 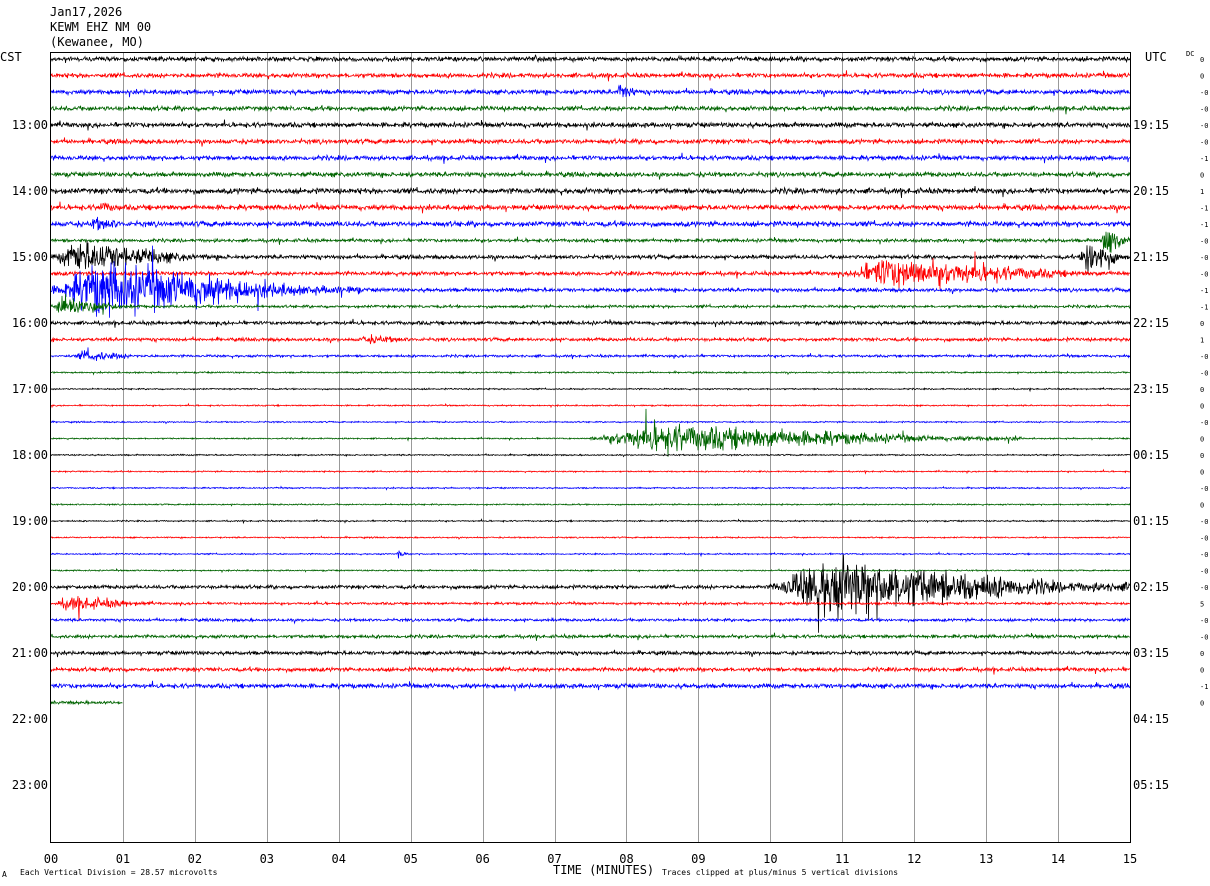 What do you see at coordinates (698, 859) in the screenshot?
I see `x-tick-label: 09` at bounding box center [698, 859].